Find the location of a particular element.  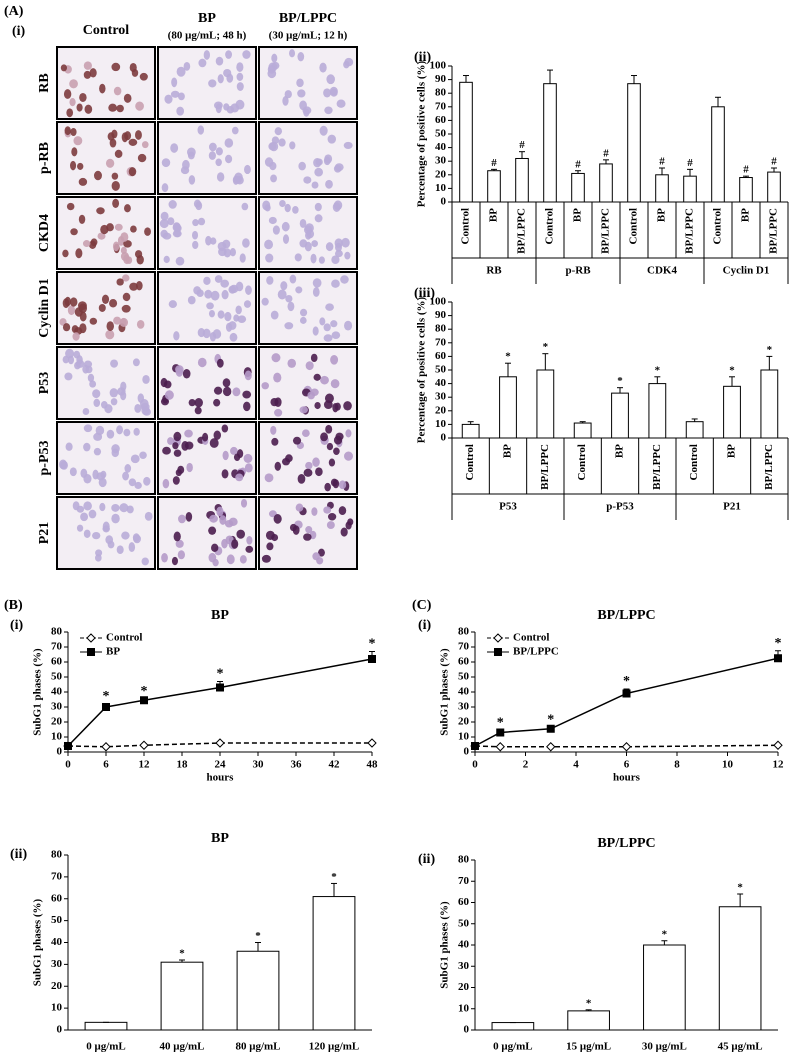

y-tick-label: 10 is located at coordinates (57, 1008).